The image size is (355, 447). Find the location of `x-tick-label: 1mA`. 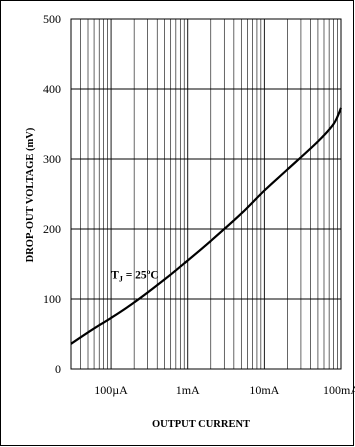

x-tick-label: 1mA is located at coordinates (188, 390).